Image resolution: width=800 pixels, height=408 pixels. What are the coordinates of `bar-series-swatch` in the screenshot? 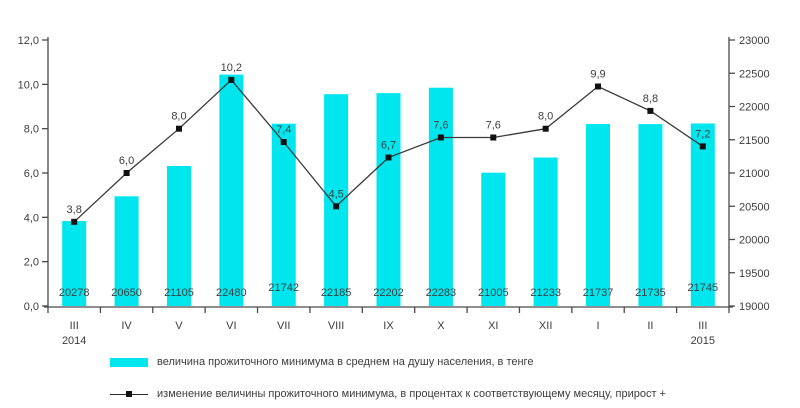 It's located at (129, 362).